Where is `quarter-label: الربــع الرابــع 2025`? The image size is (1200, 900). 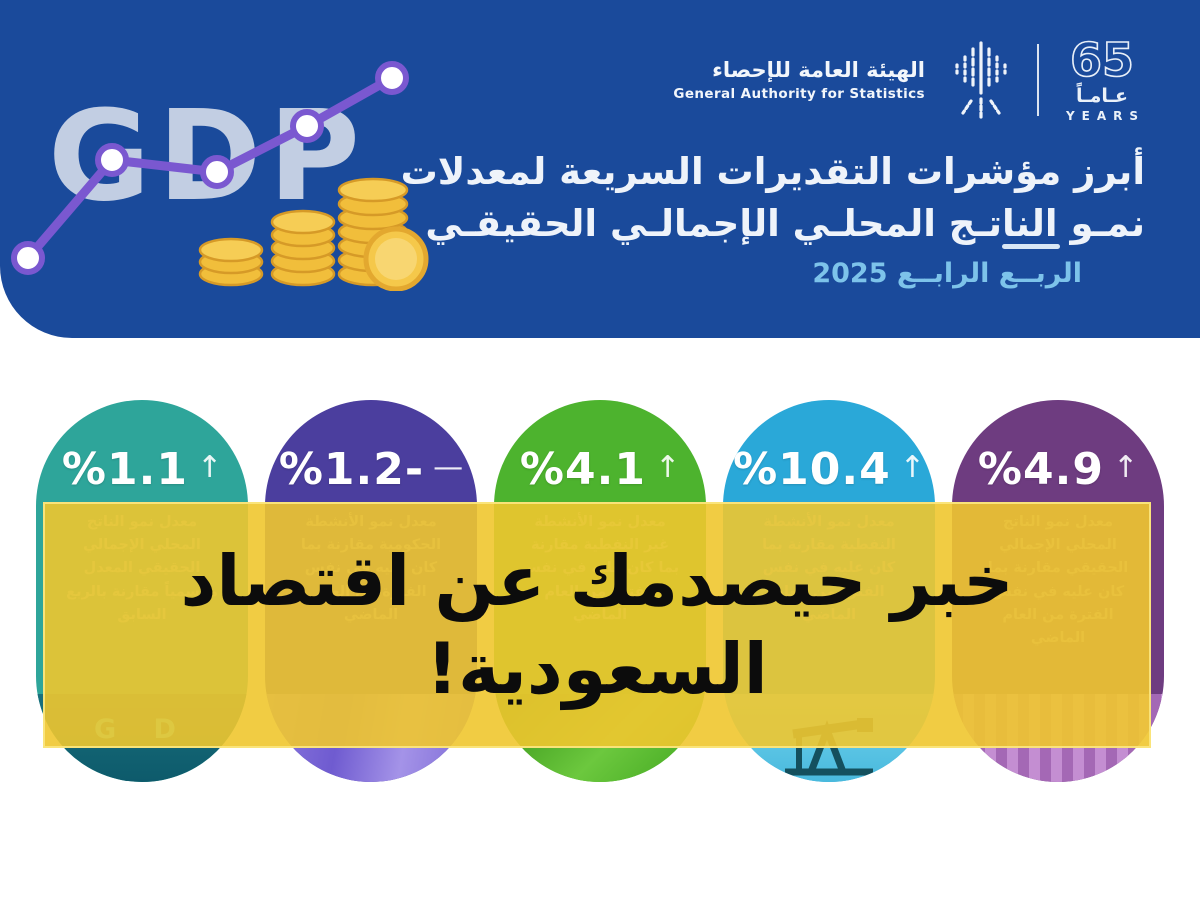
quarter-label: الربــع الرابــع 2025 is located at coordinates (947, 273).